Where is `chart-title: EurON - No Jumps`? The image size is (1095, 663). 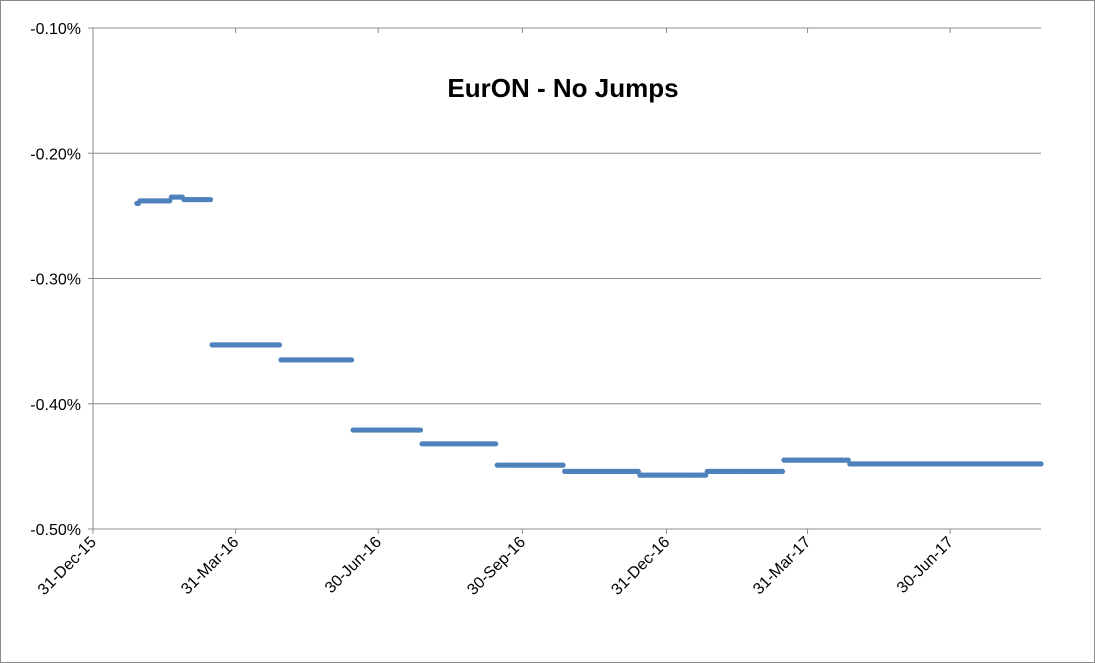
chart-title: EurON - No Jumps is located at coordinates (562, 88).